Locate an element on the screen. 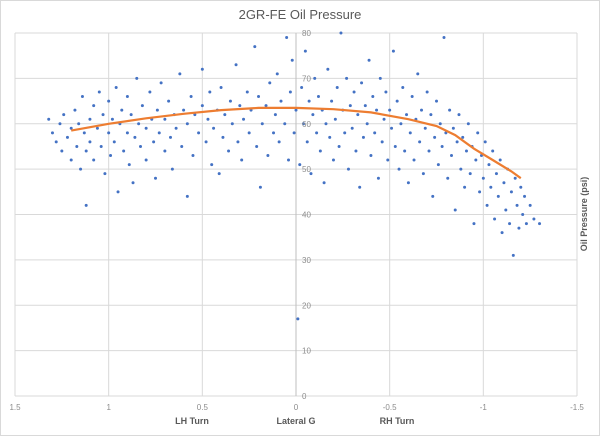 The width and height of the screenshot is (600, 441). x-axis-title: Lateral G is located at coordinates (295, 421).